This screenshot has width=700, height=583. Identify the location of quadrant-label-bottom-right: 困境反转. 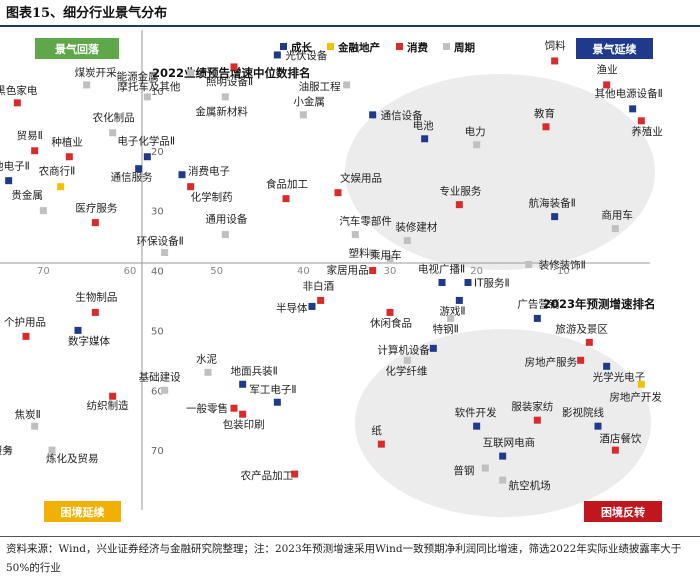
(623, 512).